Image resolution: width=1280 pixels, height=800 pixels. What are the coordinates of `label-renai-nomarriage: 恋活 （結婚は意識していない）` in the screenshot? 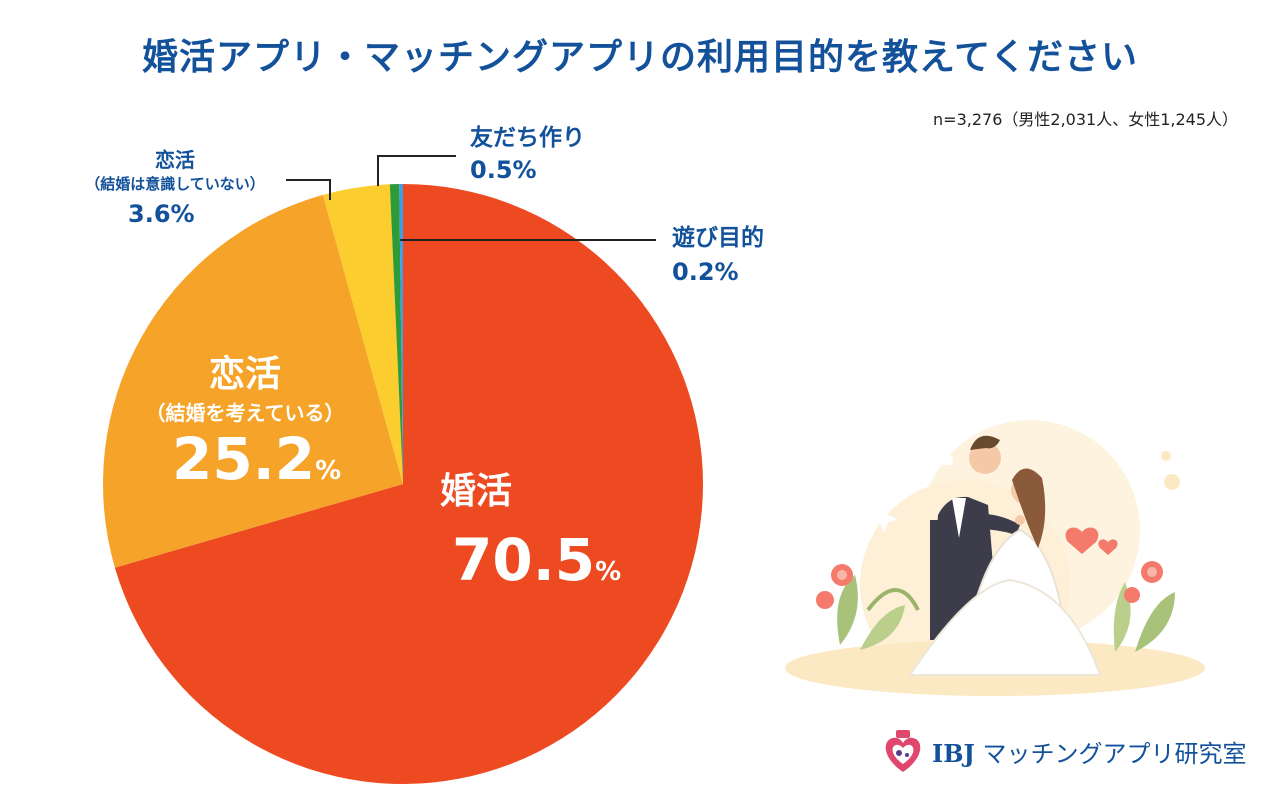 It's located at (175, 169).